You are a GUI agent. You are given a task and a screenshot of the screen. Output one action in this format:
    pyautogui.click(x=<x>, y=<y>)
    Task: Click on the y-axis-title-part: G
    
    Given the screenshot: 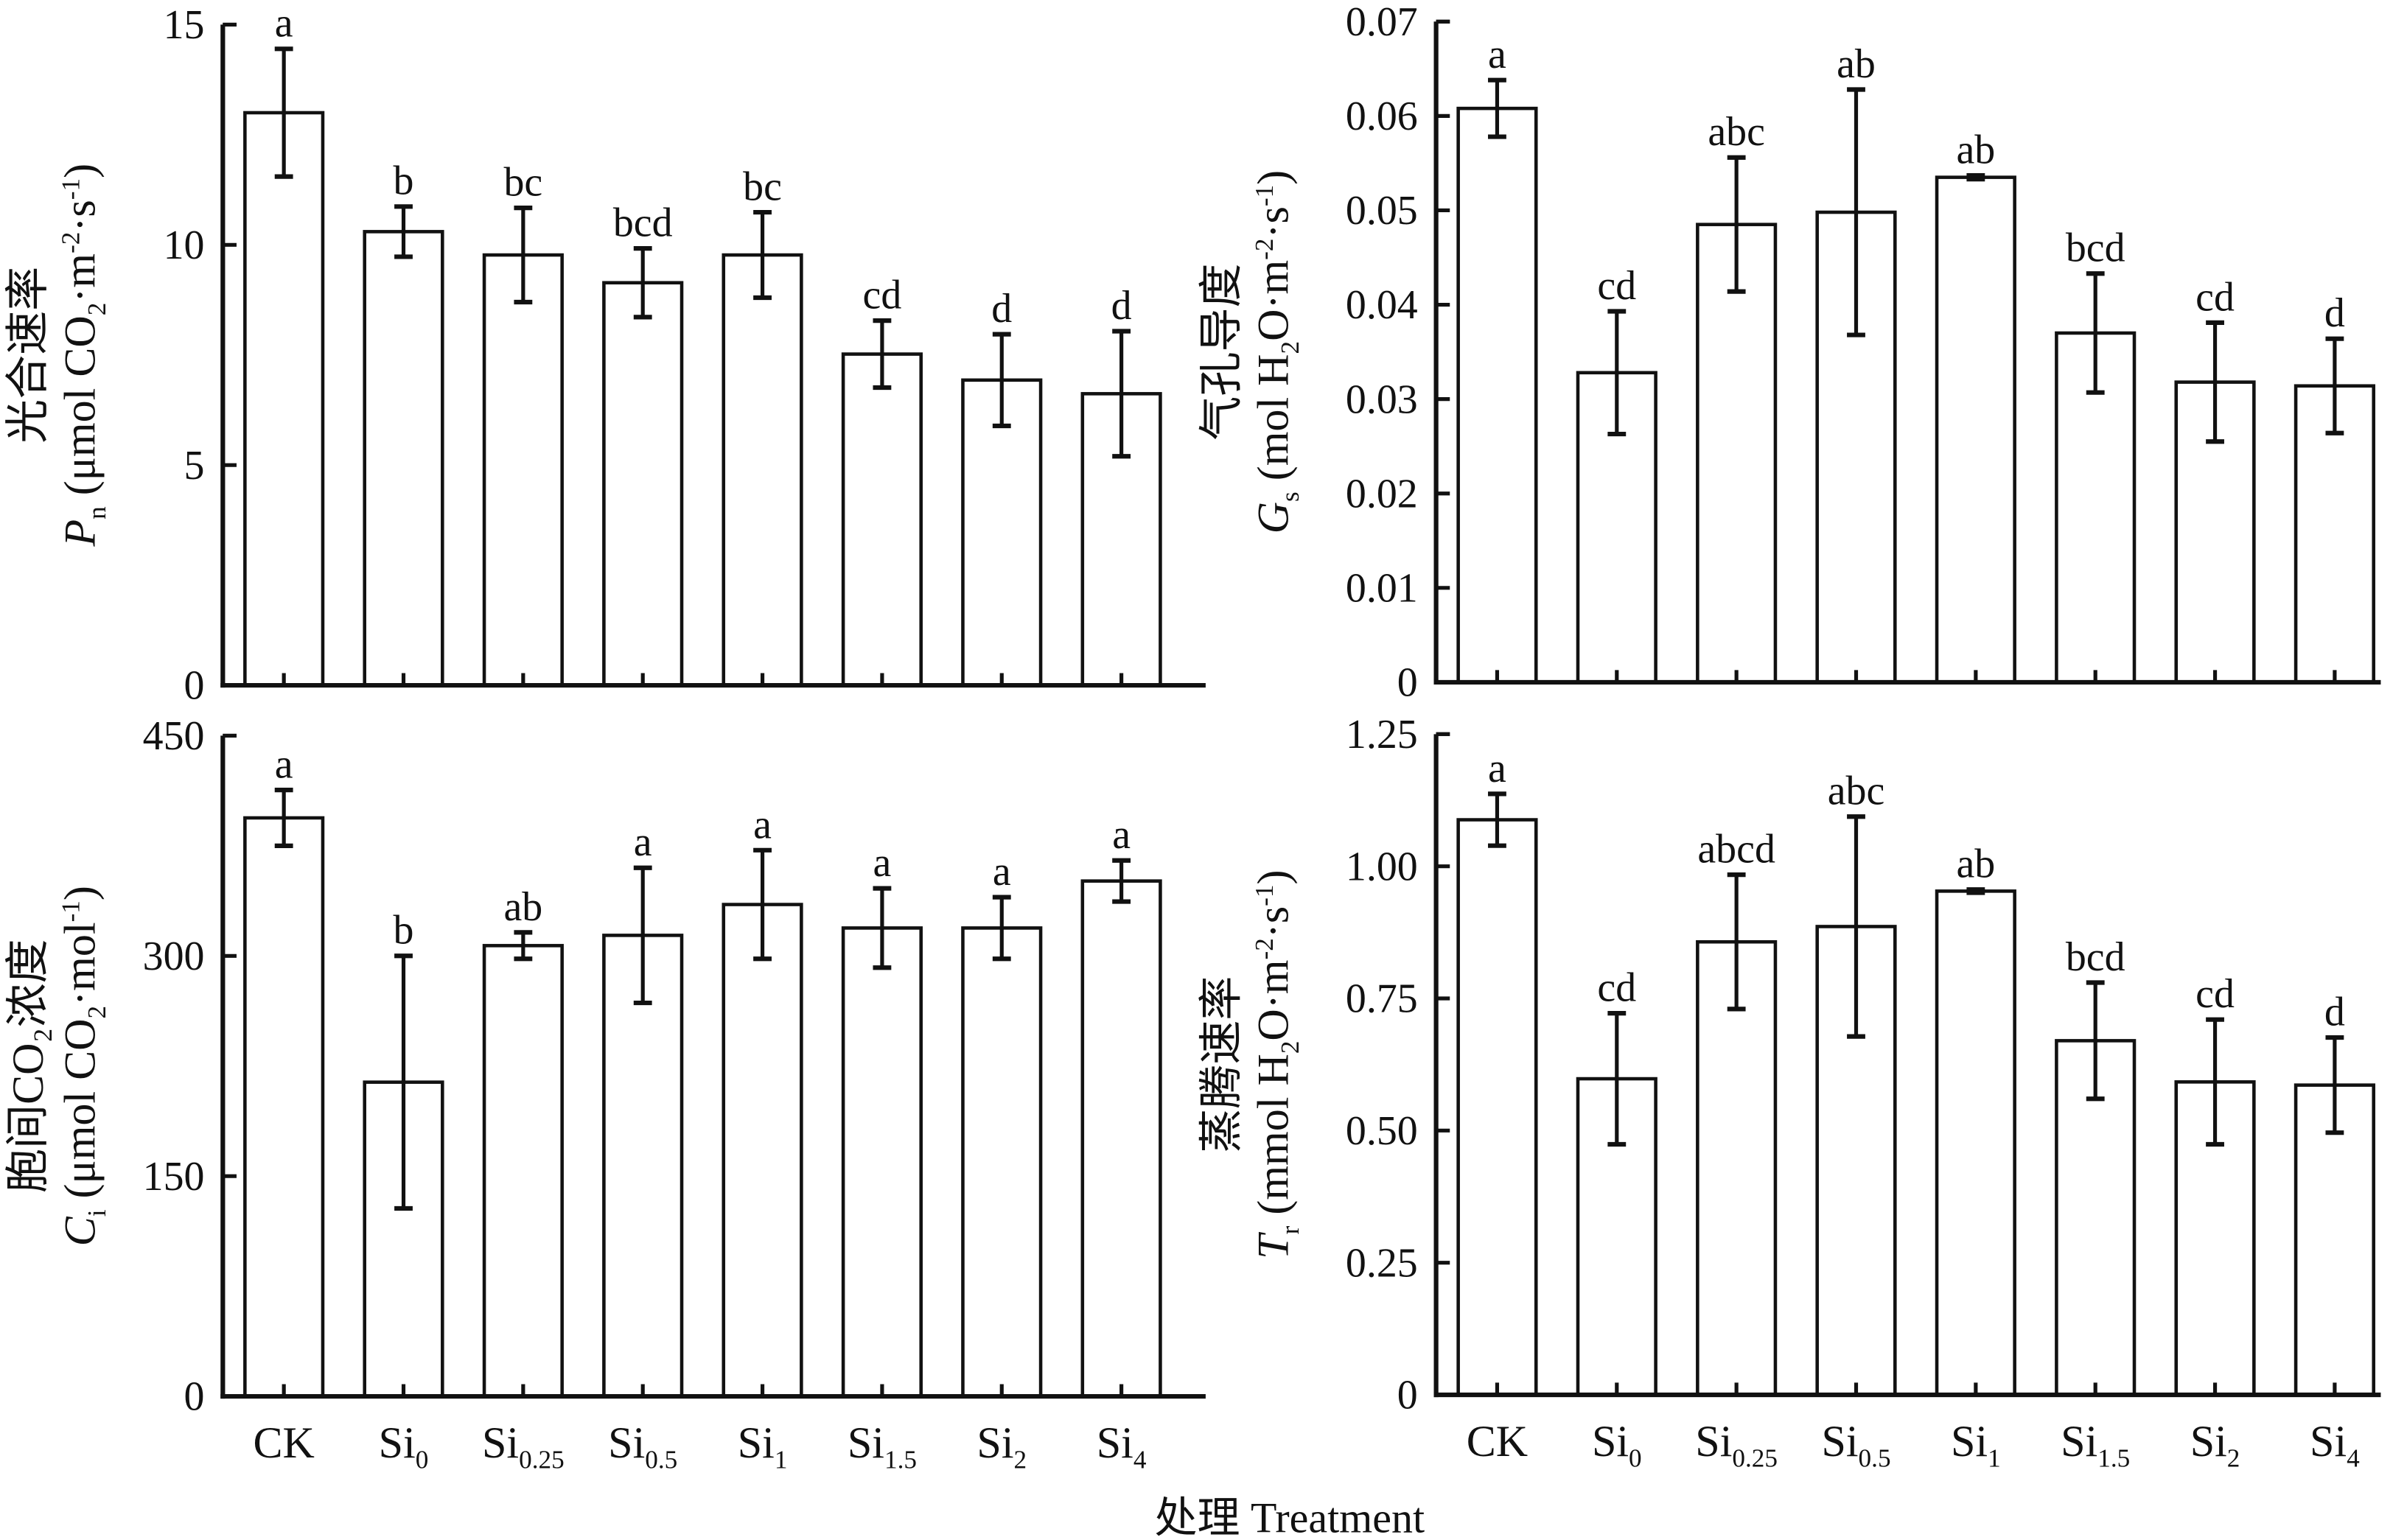 What is the action you would take?
    pyautogui.click(x=1273, y=517)
    